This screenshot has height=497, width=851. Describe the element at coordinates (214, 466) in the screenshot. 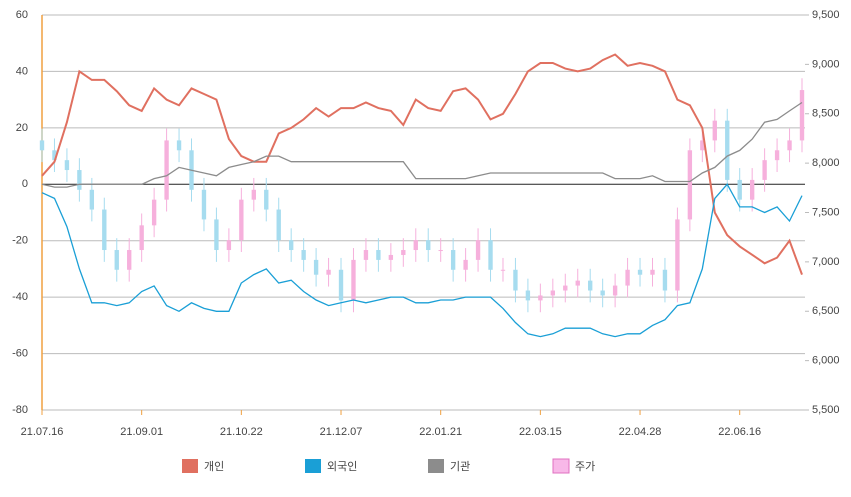

I see `legend-label: 개인` at that location.